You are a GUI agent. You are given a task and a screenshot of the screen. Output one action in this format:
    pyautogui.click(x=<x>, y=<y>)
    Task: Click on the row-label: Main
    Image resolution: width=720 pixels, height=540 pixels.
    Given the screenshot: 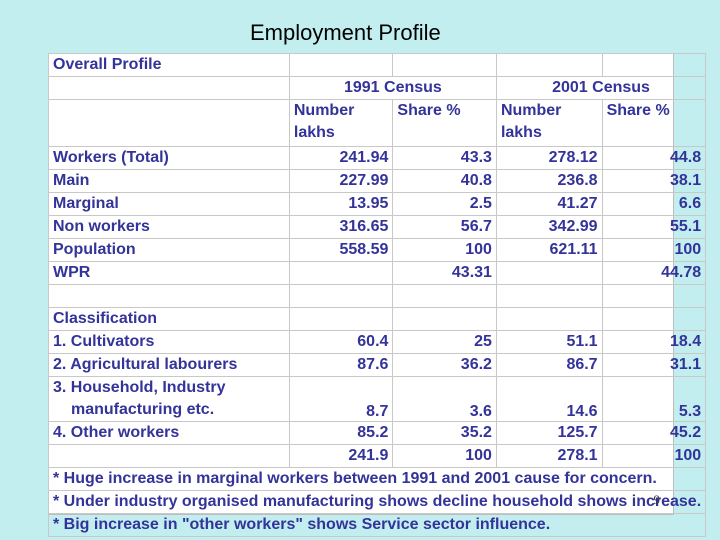 What is the action you would take?
    pyautogui.click(x=169, y=181)
    